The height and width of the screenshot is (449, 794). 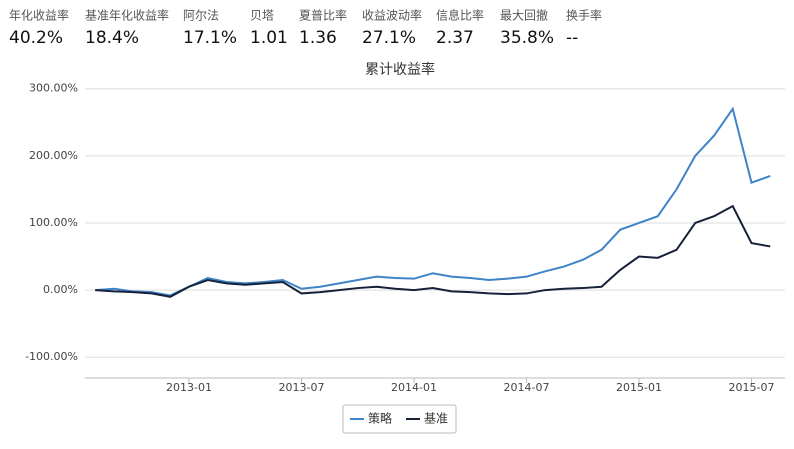 I want to click on y-tick-label: 100.00%, so click(x=53, y=222).